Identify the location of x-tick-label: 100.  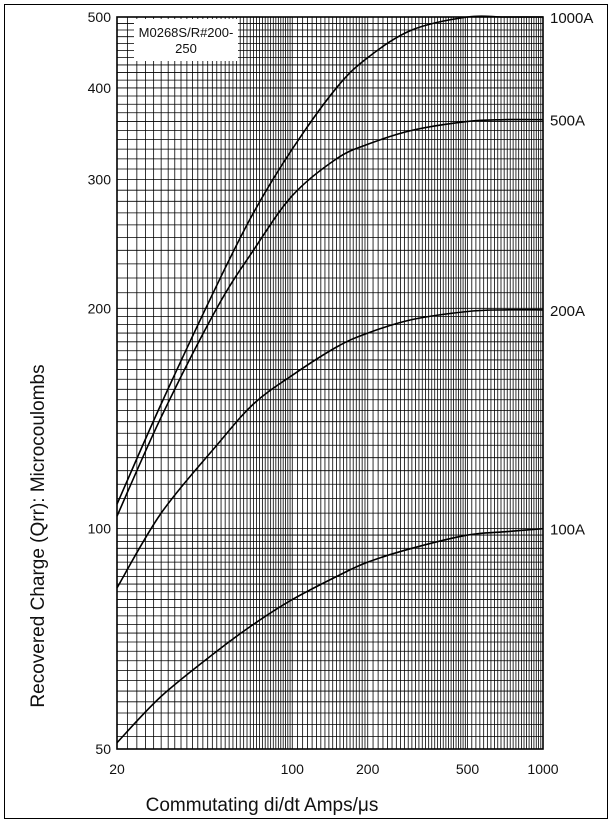
(293, 769).